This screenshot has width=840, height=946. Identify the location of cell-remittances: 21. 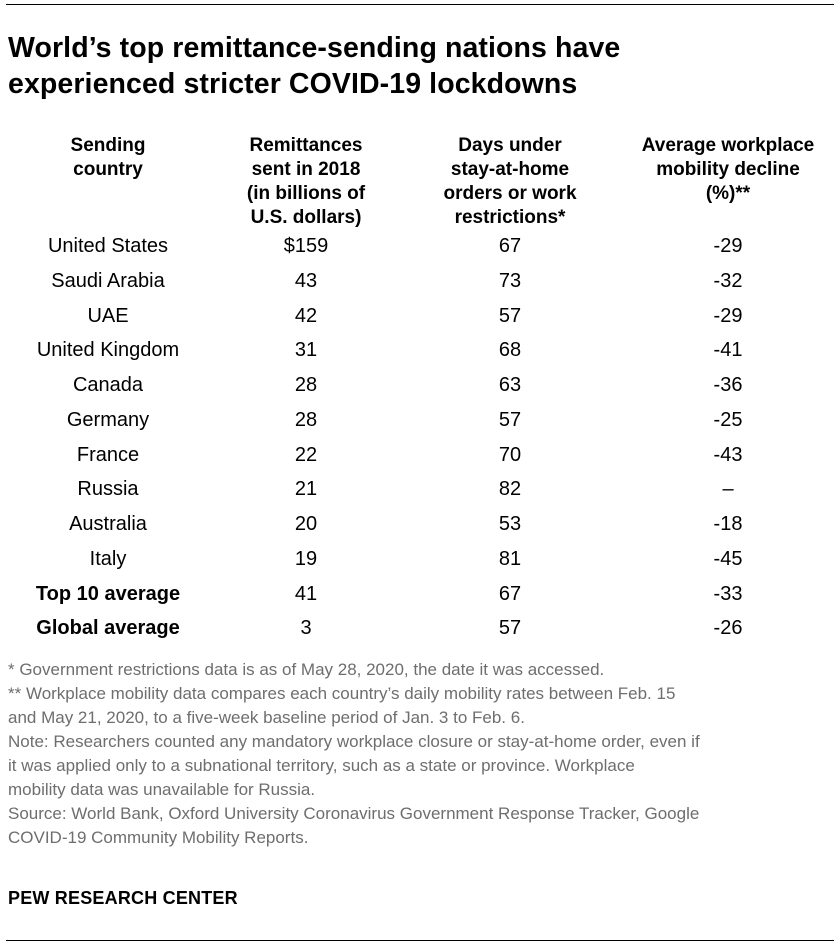
(306, 489).